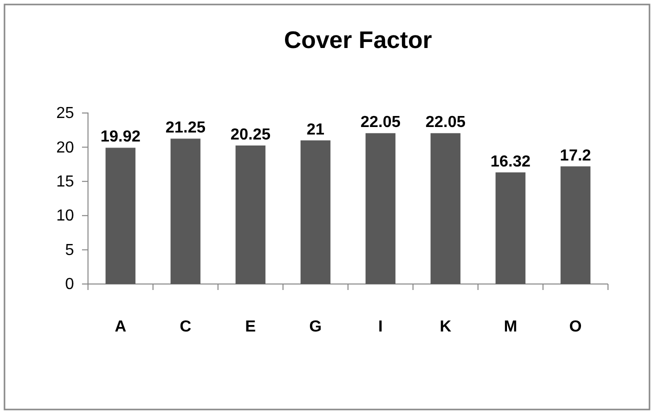 This screenshot has height=415, width=654. What do you see at coordinates (69, 285) in the screenshot?
I see `y-tick-label: 0` at bounding box center [69, 285].